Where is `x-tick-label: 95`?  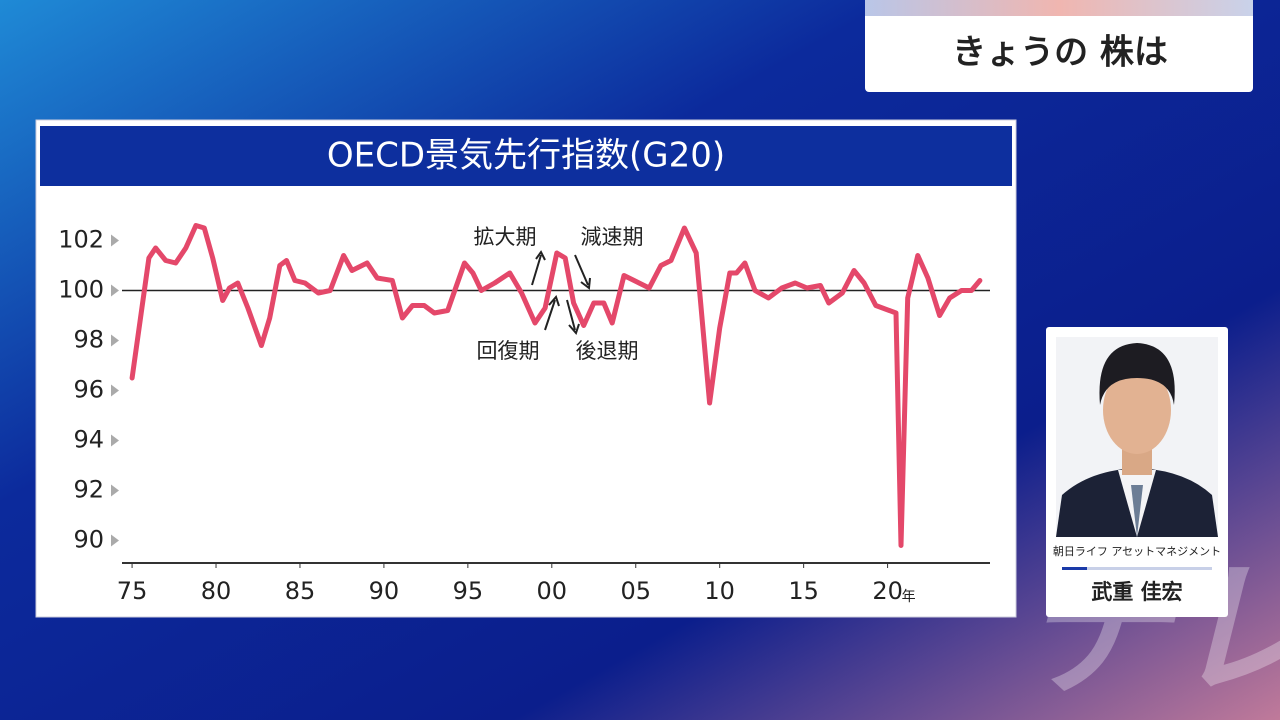 x-tick-label: 95 is located at coordinates (468, 591).